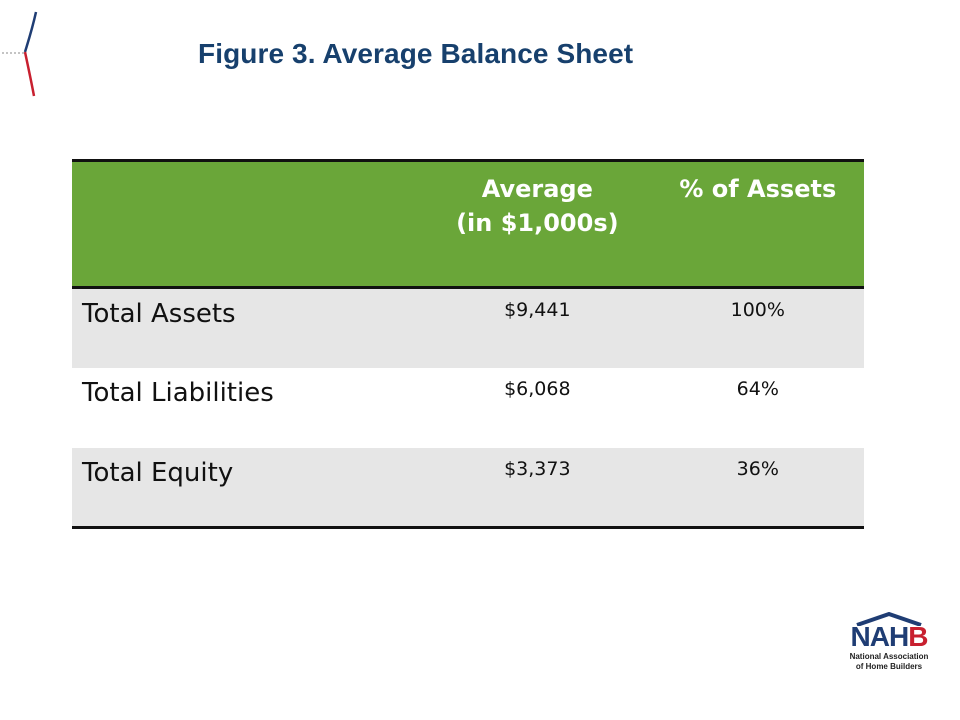 The width and height of the screenshot is (960, 720). Describe the element at coordinates (416, 53) in the screenshot. I see `page-title: Figure 3. Average Balance Sheet` at that location.